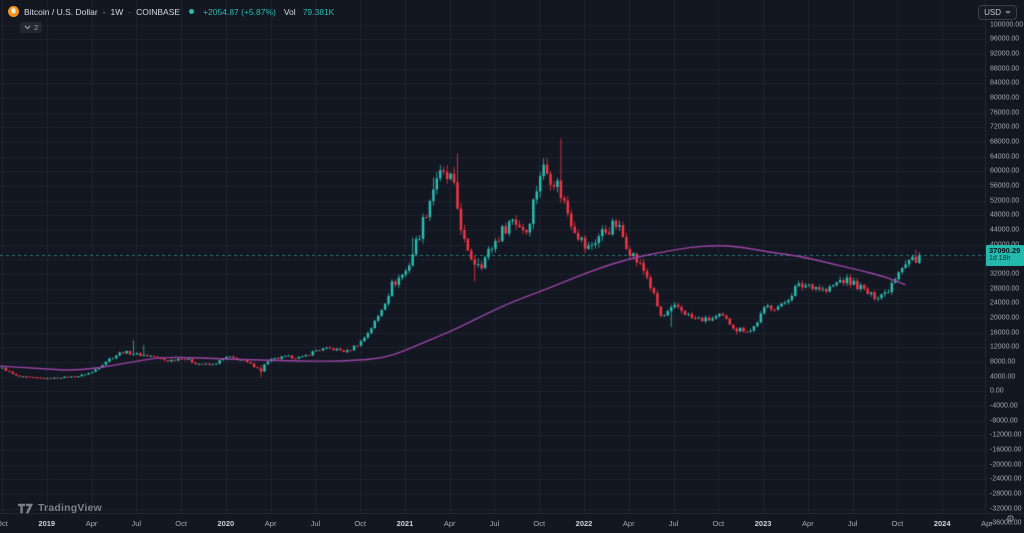  I want to click on volume-value: 79.381K, so click(318, 11).